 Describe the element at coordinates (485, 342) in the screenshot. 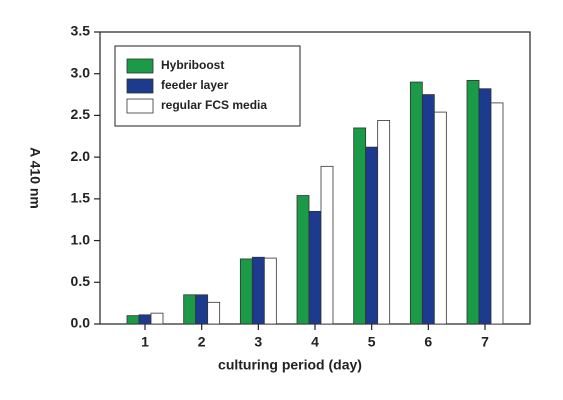

I see `x-tick-label: 7` at that location.